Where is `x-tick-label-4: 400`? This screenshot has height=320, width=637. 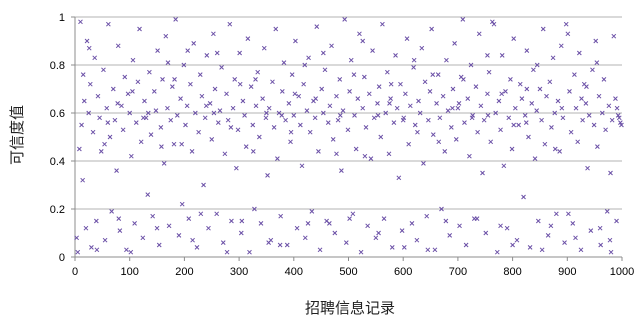 x-tick-label-4: 400 is located at coordinates (294, 272).